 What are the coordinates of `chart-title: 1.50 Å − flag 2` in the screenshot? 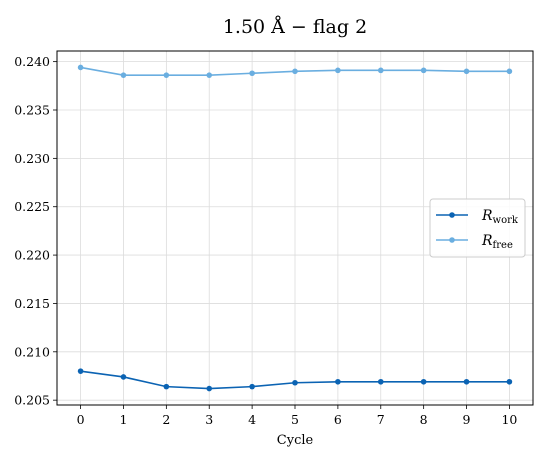 It's located at (295, 27).